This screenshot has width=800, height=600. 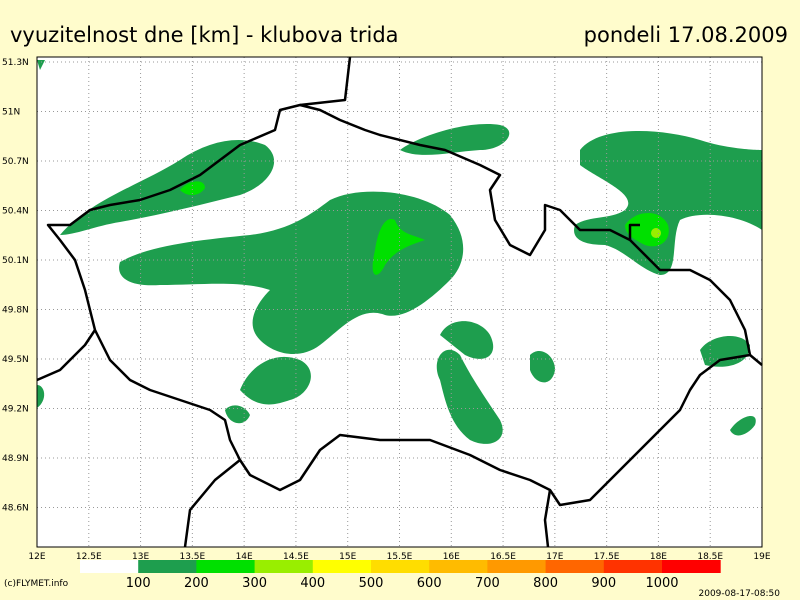 I want to click on legend: 100 200 300 400 500 600 700 800 900 1000, so click(x=400, y=575).